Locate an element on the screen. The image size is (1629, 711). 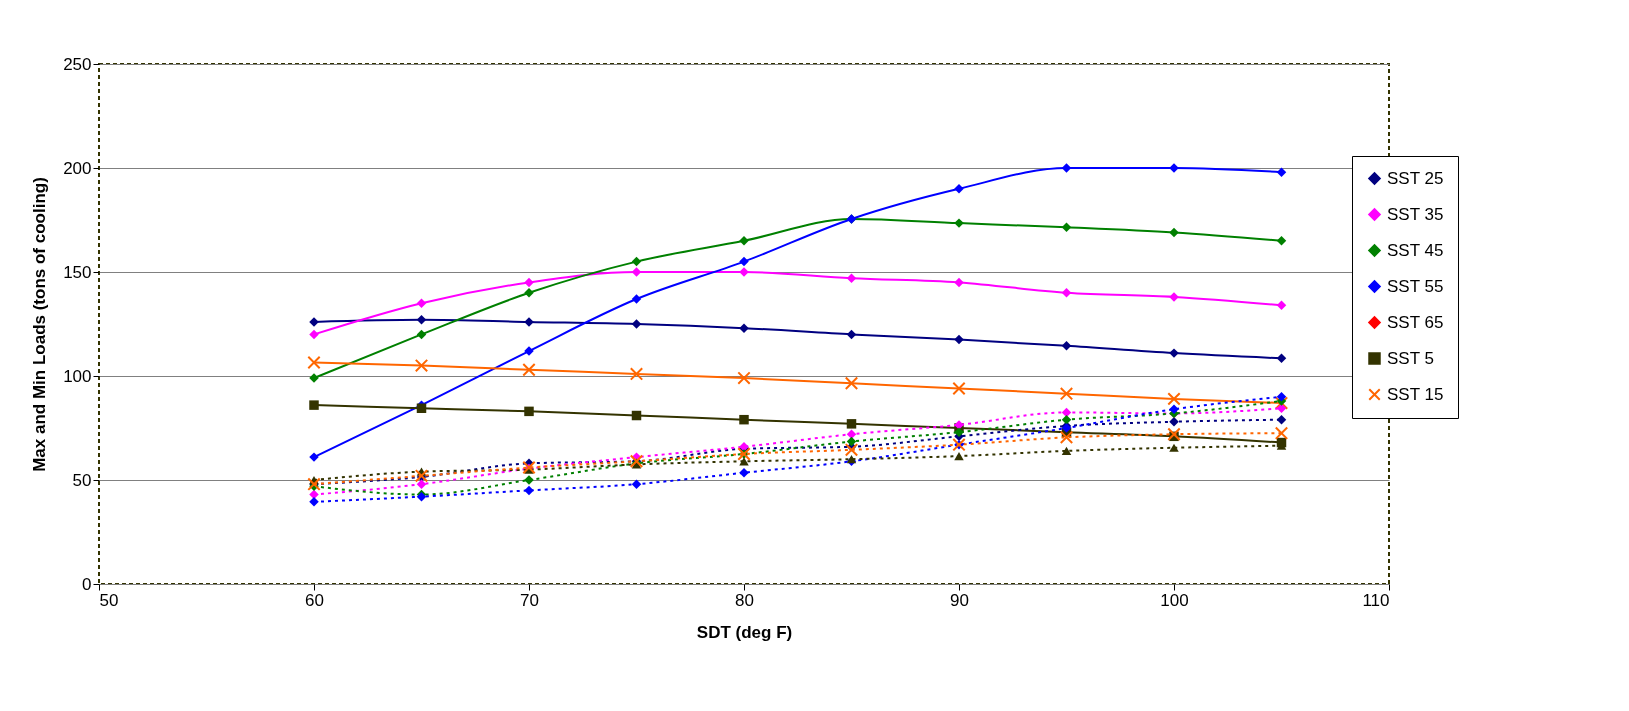
y-tick-label: 150 is located at coordinates (77, 272).